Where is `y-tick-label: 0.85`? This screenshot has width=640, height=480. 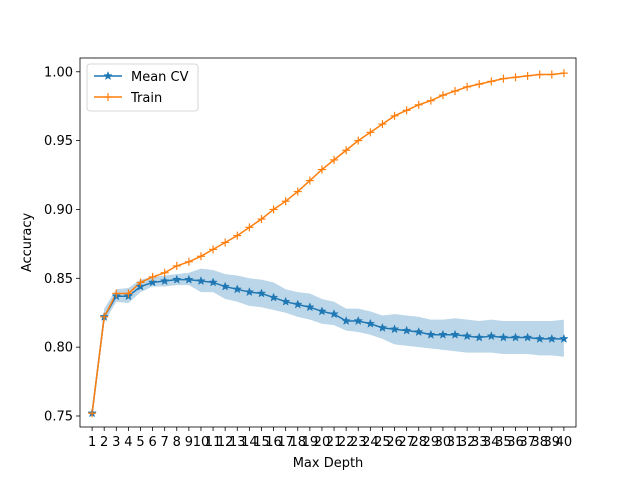 y-tick-label: 0.85 is located at coordinates (58, 279).